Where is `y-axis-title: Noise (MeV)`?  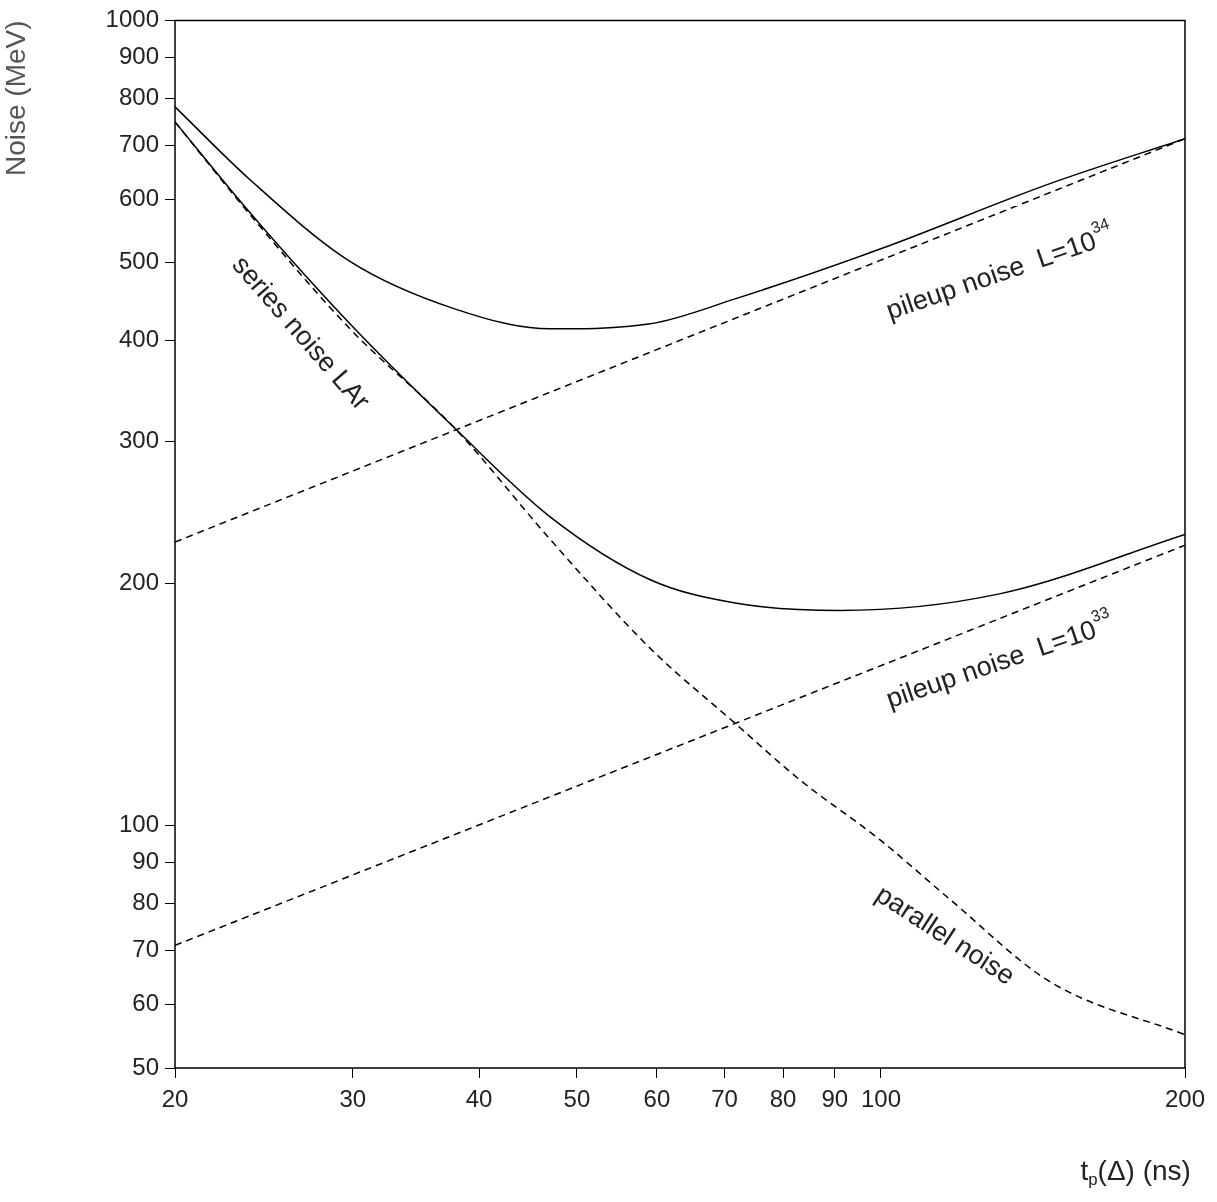 y-axis-title: Noise (MeV) is located at coordinates (15, 98).